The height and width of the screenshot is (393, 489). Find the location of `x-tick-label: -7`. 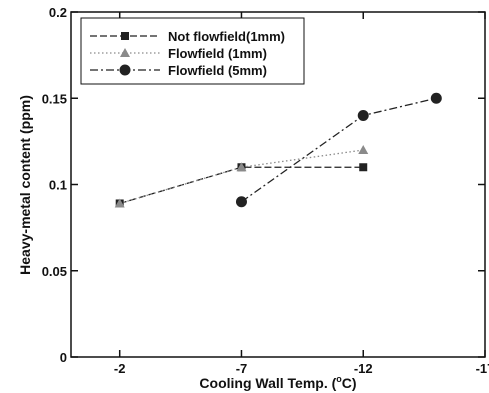

x-tick-label: -7 is located at coordinates (242, 368).